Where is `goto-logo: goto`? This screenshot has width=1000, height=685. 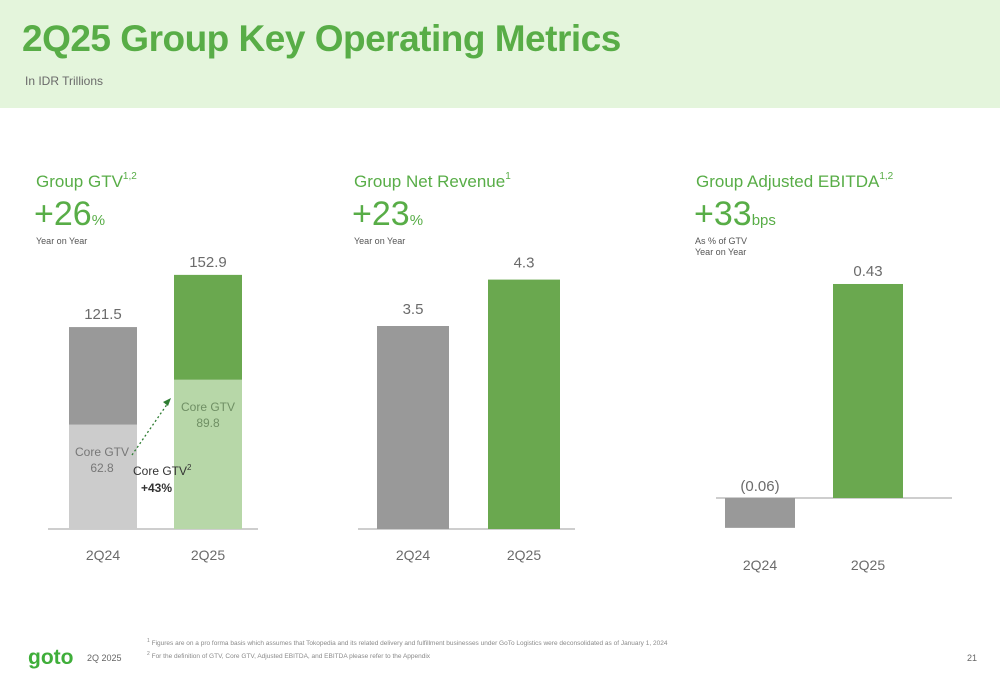
goto-logo: goto is located at coordinates (50, 657).